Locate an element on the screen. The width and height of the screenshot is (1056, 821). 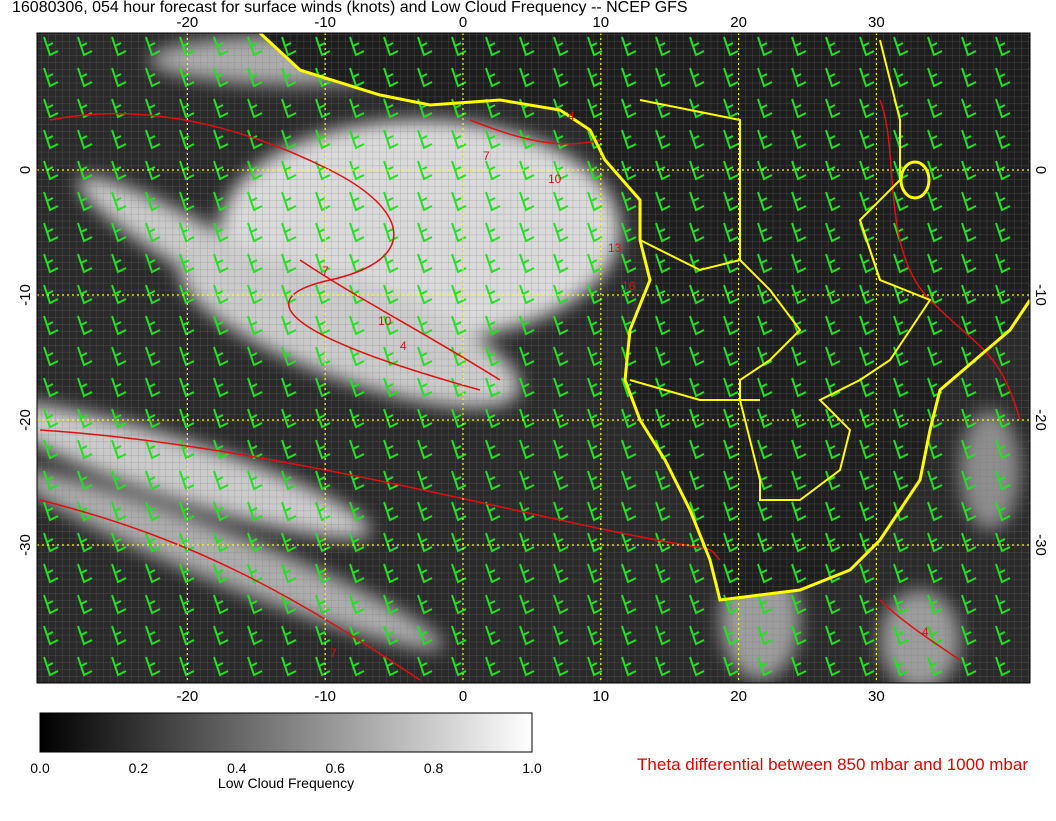
colorbar-tick-label: 0.8 is located at coordinates (434, 768).